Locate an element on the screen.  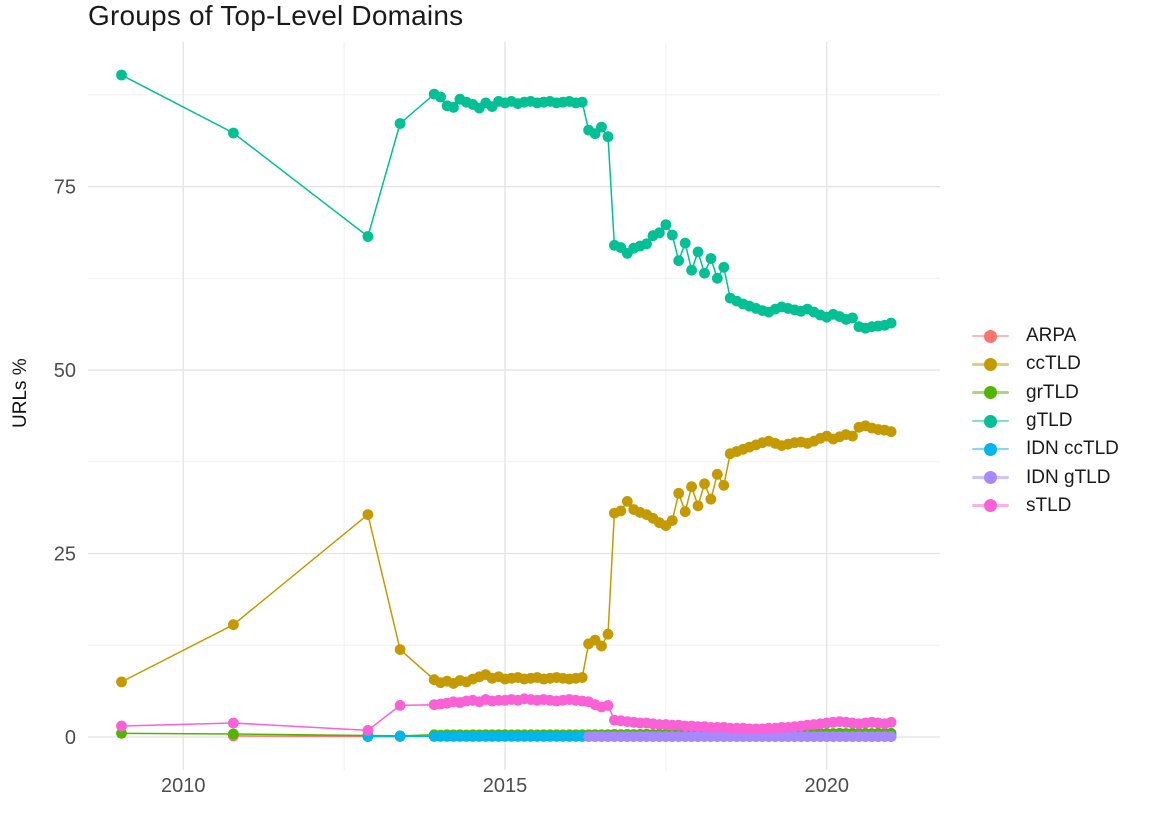
y-tick-label: 50 is located at coordinates (65, 371).